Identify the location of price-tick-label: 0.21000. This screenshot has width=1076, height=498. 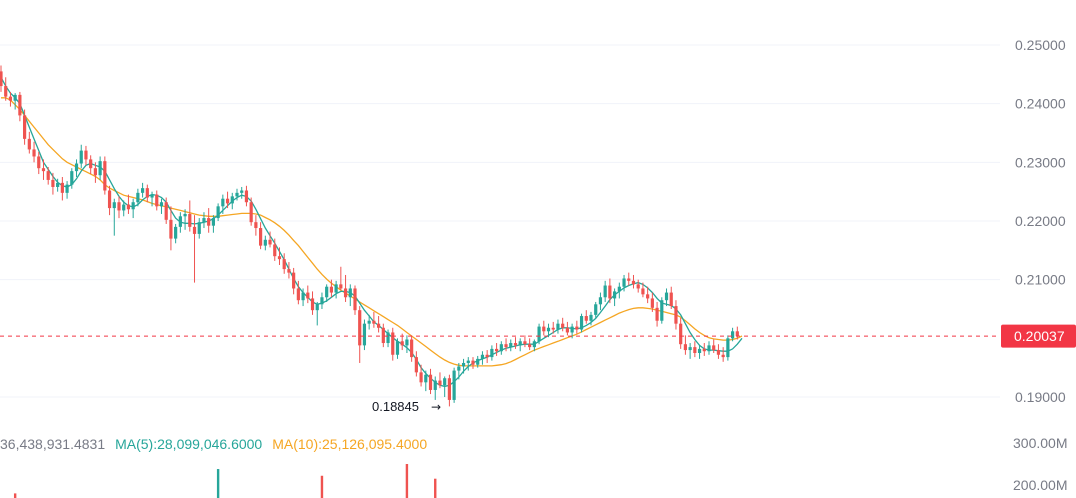
(1040, 280).